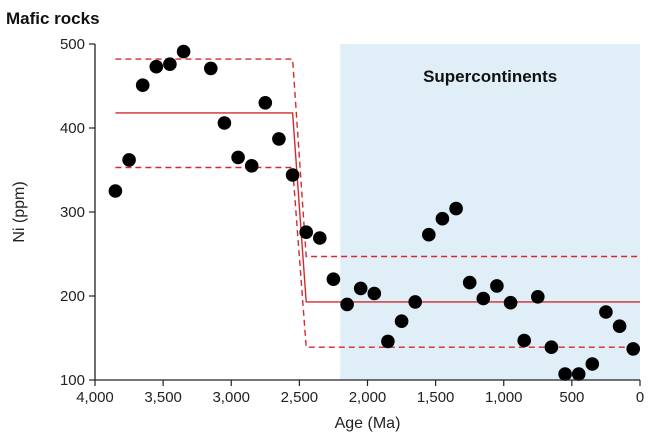 The height and width of the screenshot is (438, 651). Describe the element at coordinates (72, 212) in the screenshot. I see `y-tick-label: 300` at that location.